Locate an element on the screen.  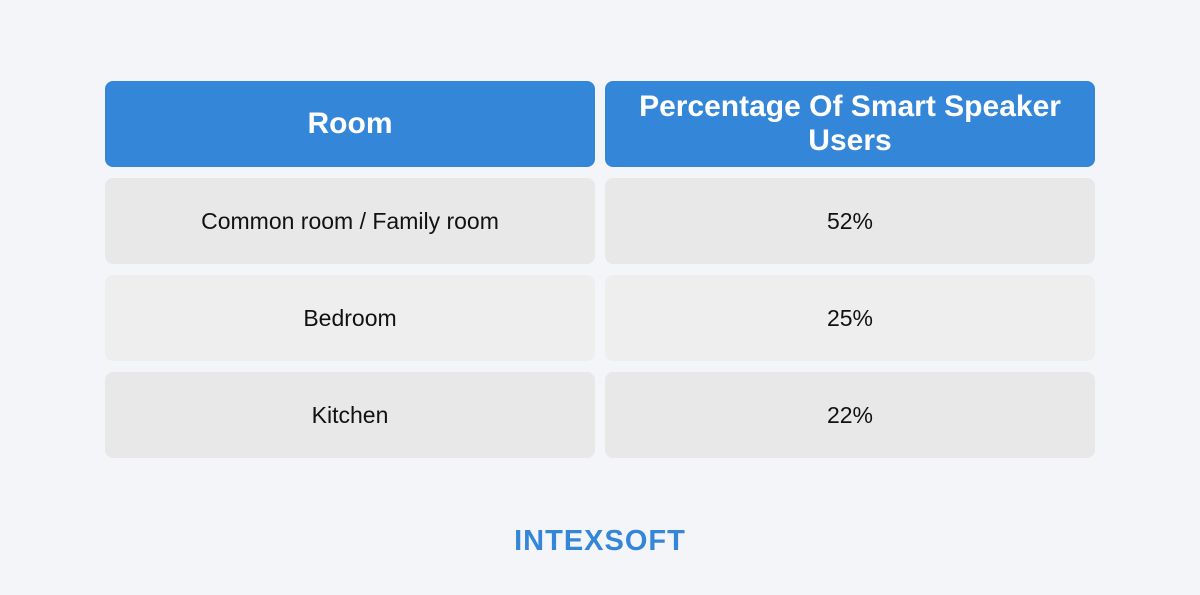
cell-room: Kitchen is located at coordinates (350, 415).